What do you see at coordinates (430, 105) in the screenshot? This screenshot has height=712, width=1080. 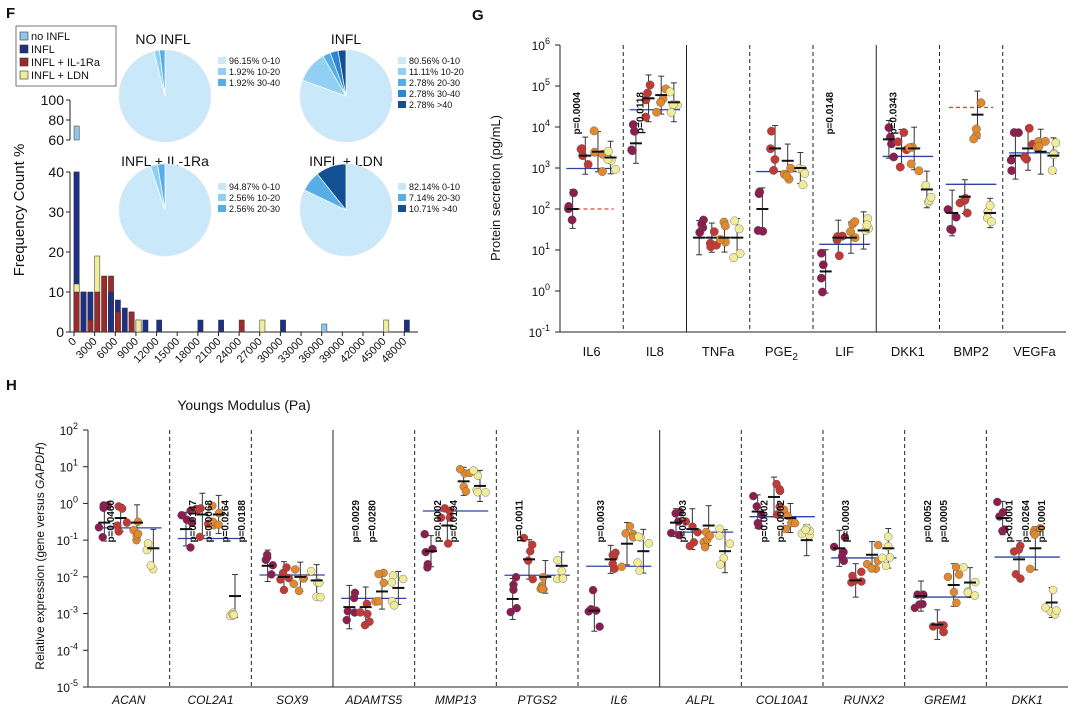 I see `pie-legend-label: 2.78% >40` at bounding box center [430, 105].